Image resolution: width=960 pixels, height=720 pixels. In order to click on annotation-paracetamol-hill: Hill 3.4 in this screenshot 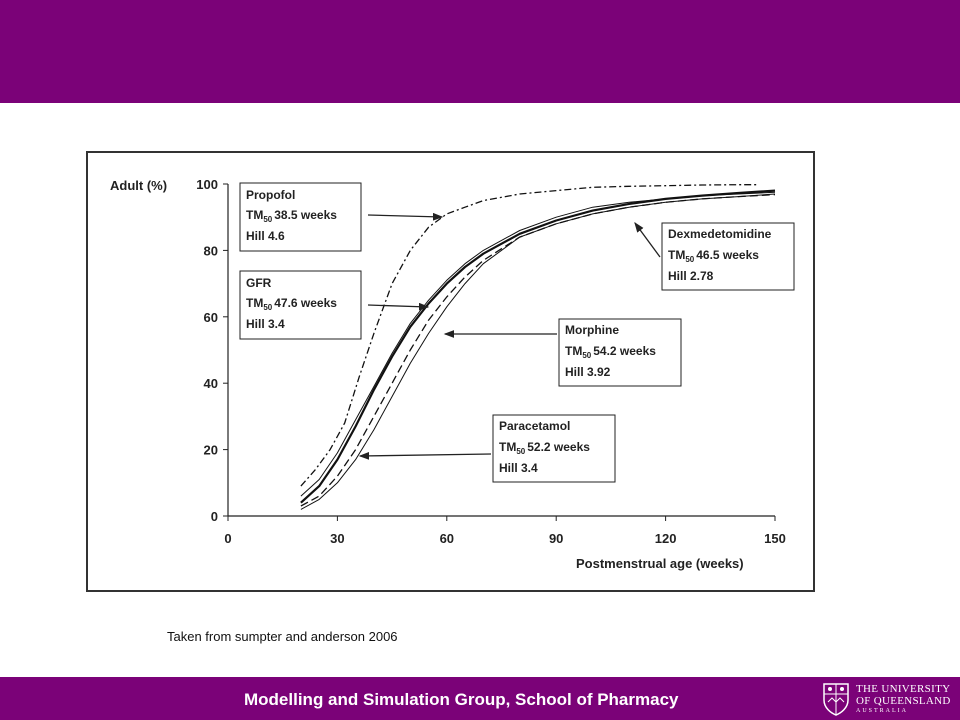, I will do `click(518, 468)`.